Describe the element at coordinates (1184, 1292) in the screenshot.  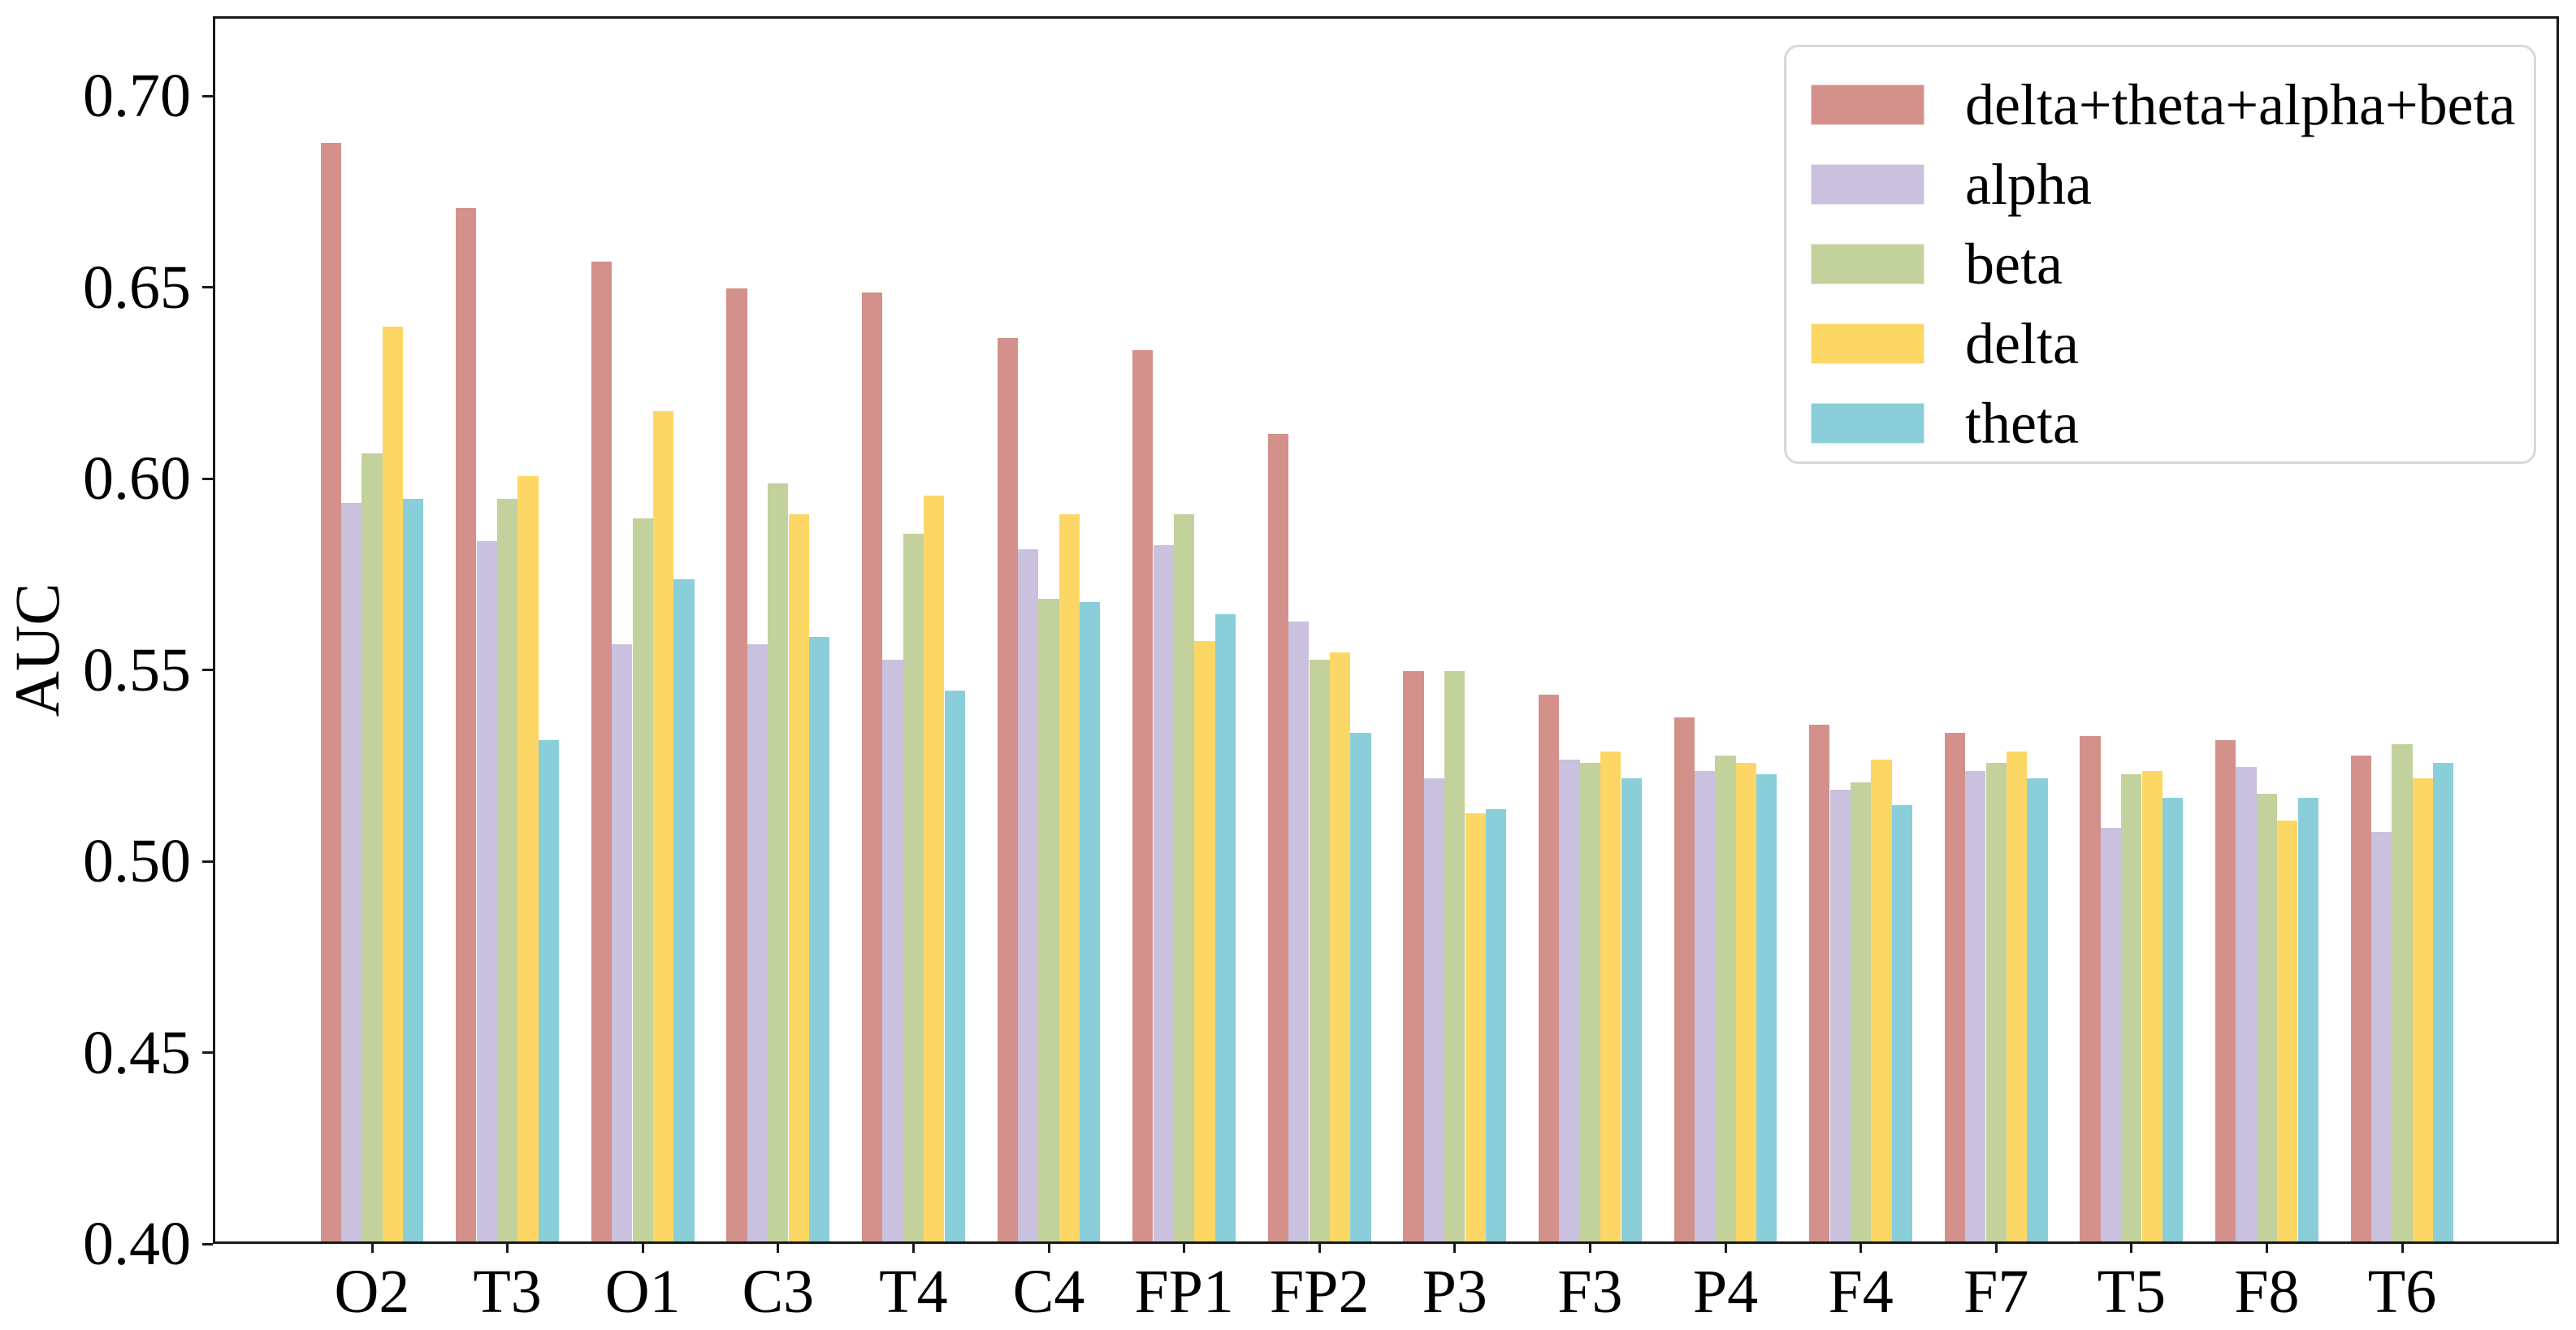
I see `x-tick-label: FP1` at that location.